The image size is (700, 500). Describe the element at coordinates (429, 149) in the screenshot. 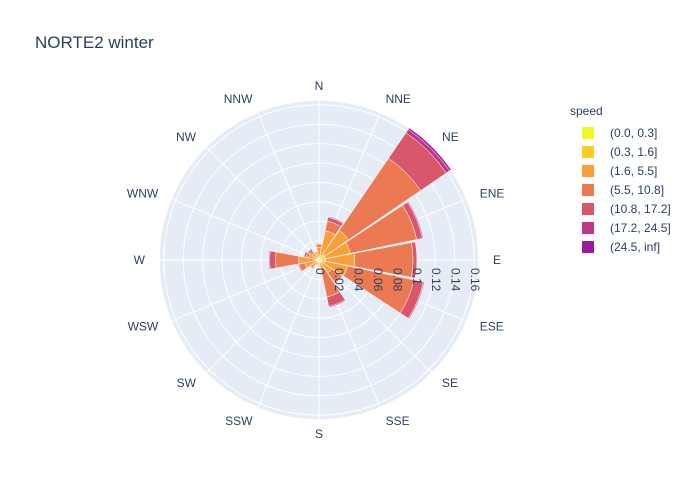

I see `bar-ne` at that location.